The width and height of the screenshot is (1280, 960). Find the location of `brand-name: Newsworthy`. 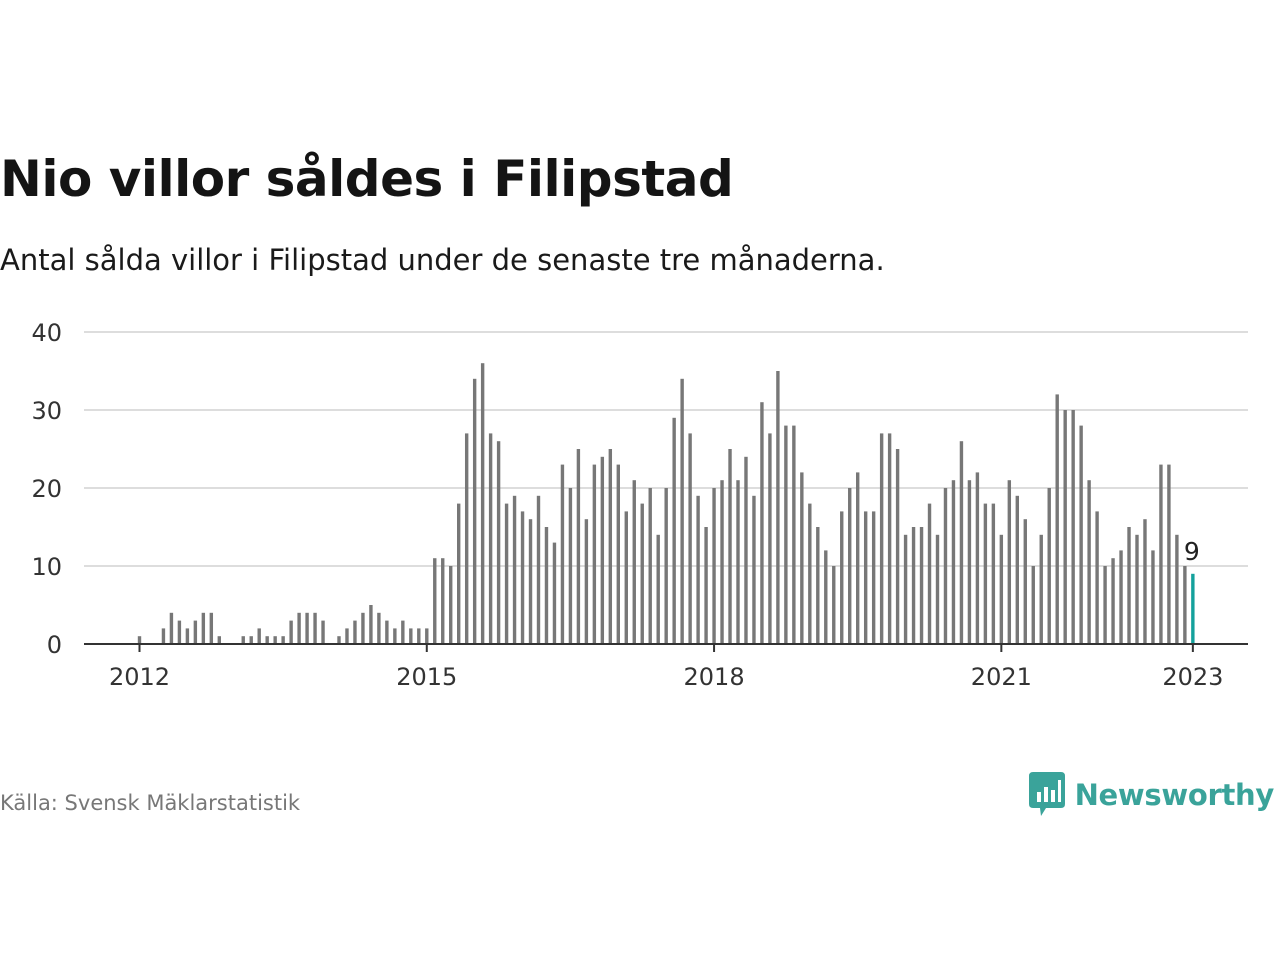

brand-name: Newsworthy is located at coordinates (1174, 795).